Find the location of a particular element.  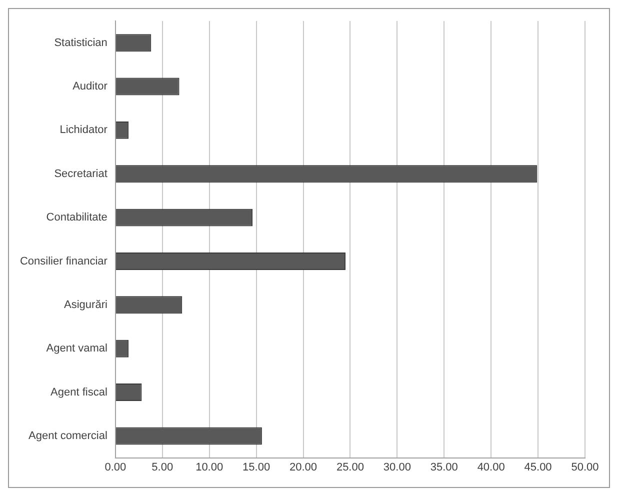

x-tick-label: 35.00 is located at coordinates (444, 467).